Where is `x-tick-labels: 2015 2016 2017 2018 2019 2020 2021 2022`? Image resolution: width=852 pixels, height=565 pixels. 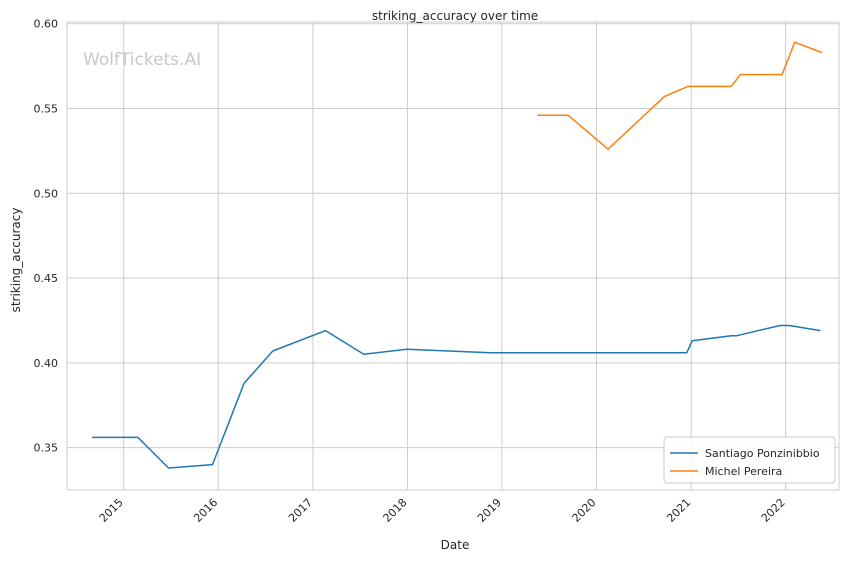
x-tick-labels: 2015 2016 2017 2018 2019 2020 2021 2022 is located at coordinates (442, 510).